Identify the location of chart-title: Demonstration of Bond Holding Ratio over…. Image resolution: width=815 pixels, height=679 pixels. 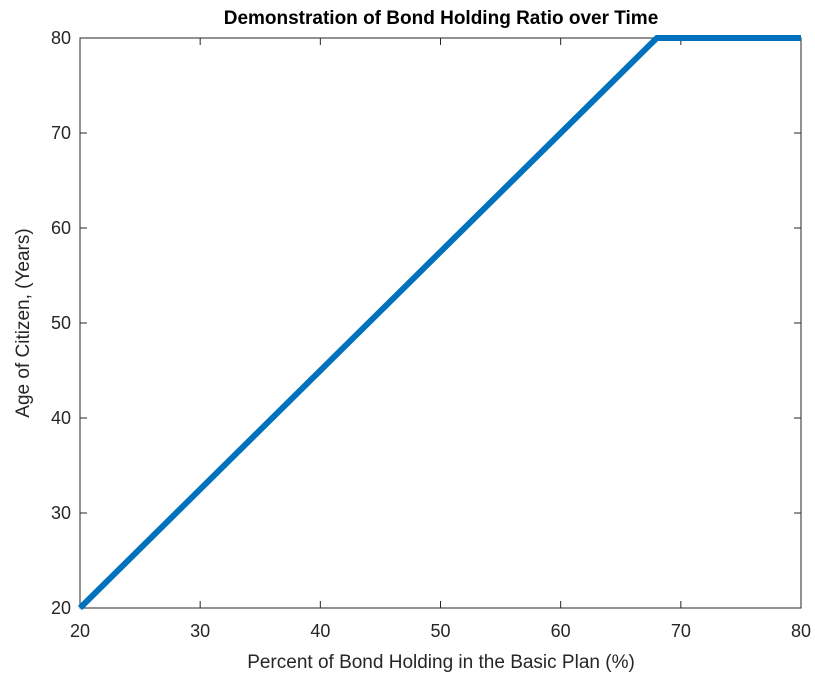
(441, 18).